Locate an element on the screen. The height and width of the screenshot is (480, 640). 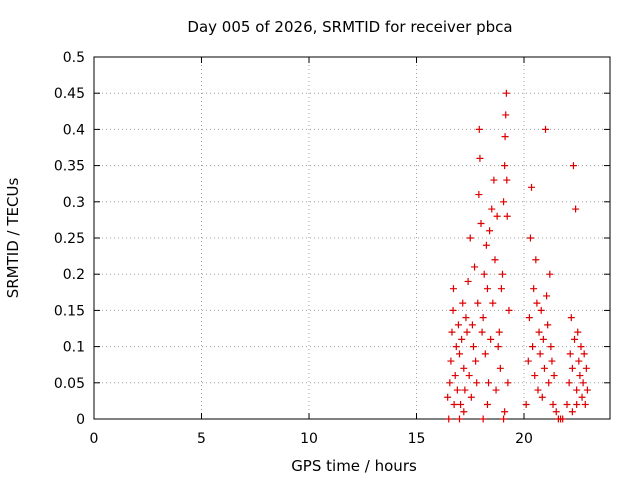
y-tick-label: 0 is located at coordinates (80, 420).